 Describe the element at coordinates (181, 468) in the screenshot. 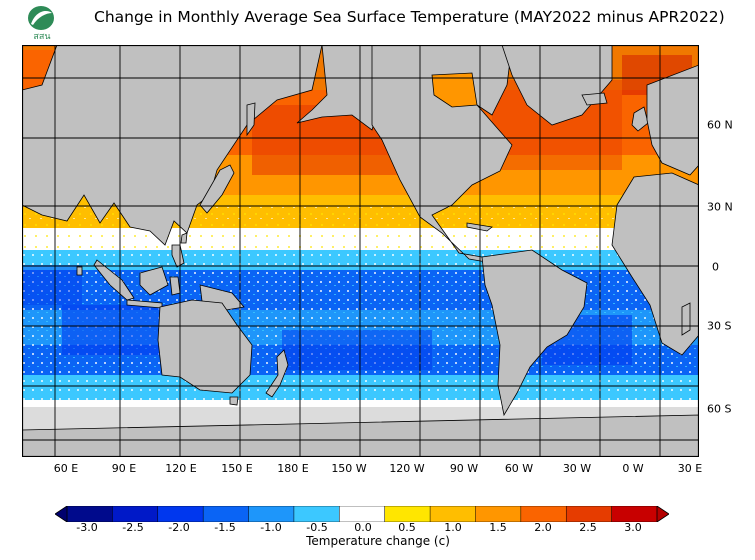

I see `lon-label-120e: 120 E` at that location.